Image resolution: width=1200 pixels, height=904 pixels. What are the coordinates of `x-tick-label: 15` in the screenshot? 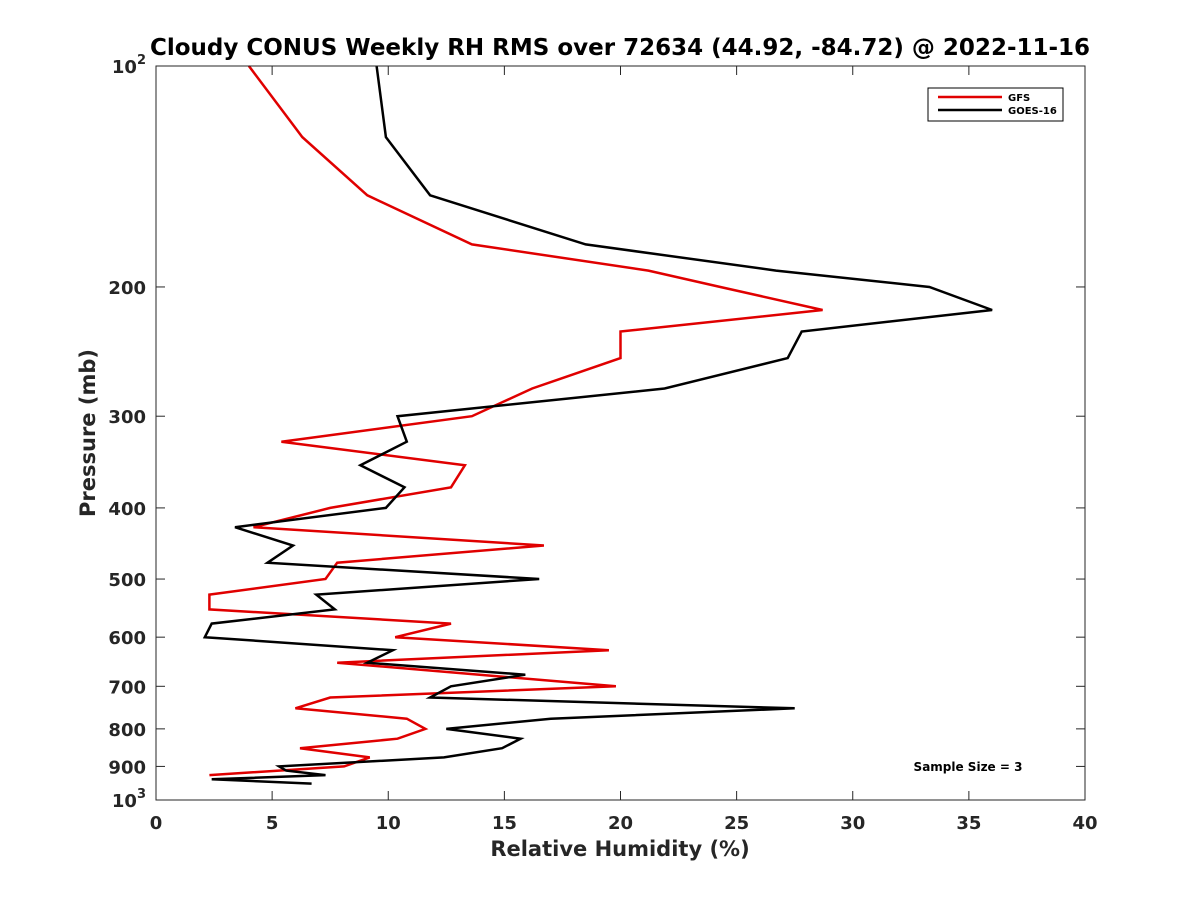 It's located at (504, 823).